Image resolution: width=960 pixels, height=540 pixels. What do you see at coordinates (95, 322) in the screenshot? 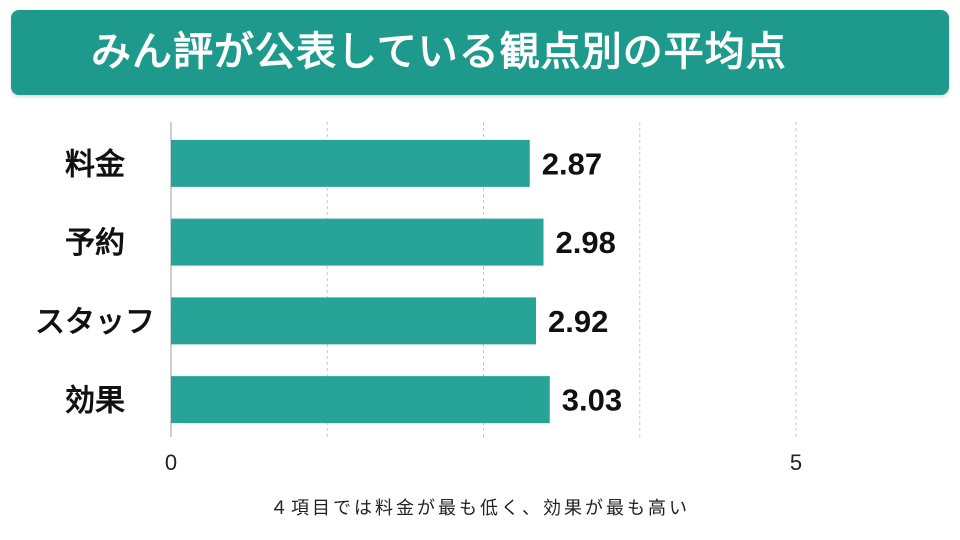
I see `category-label: スタッフ` at bounding box center [95, 322].